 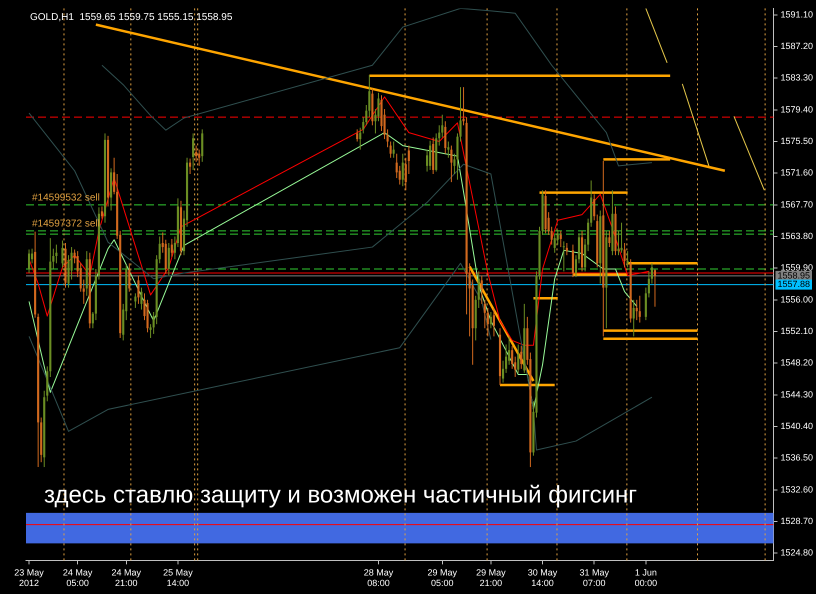 What do you see at coordinates (797, 109) in the screenshot?
I see `y-tick-label: 1579.40` at bounding box center [797, 109].